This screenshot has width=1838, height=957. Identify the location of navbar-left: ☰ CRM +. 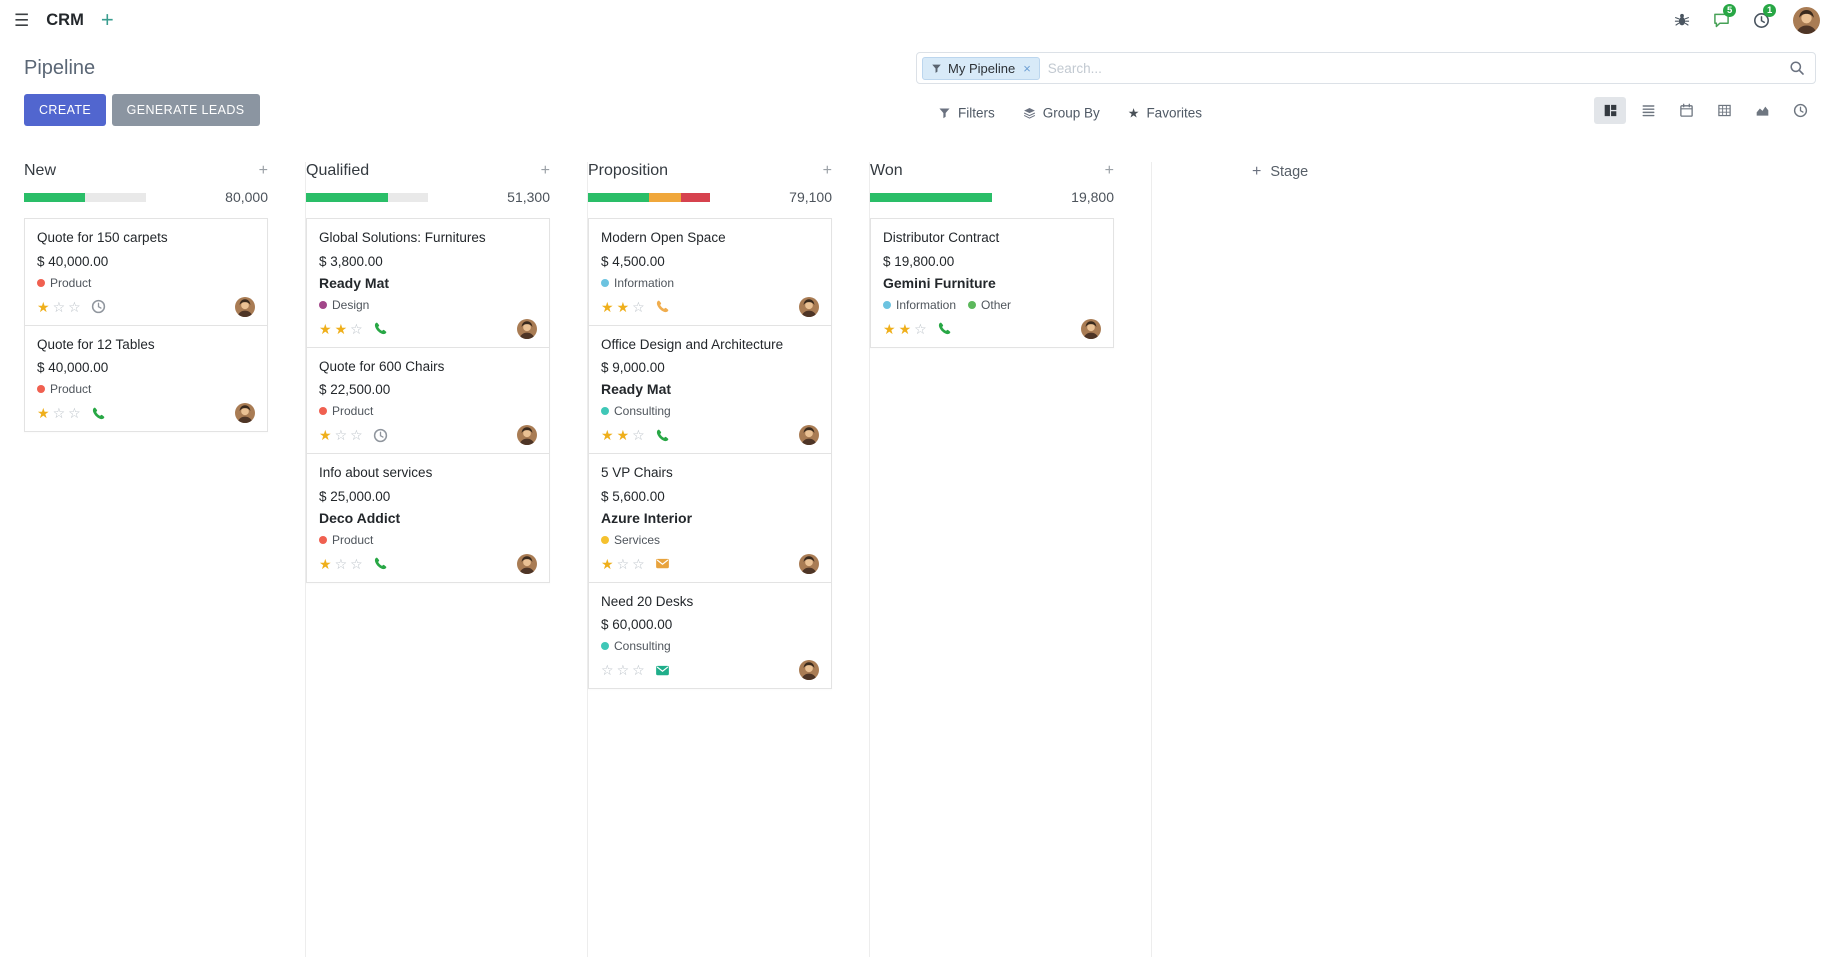
(64, 20).